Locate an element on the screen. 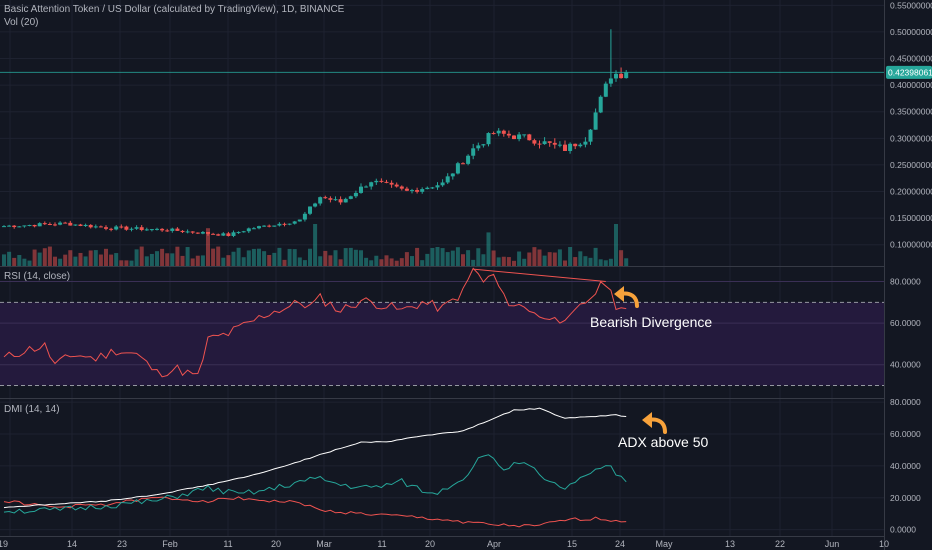  time-tick-label: Jun is located at coordinates (832, 544).